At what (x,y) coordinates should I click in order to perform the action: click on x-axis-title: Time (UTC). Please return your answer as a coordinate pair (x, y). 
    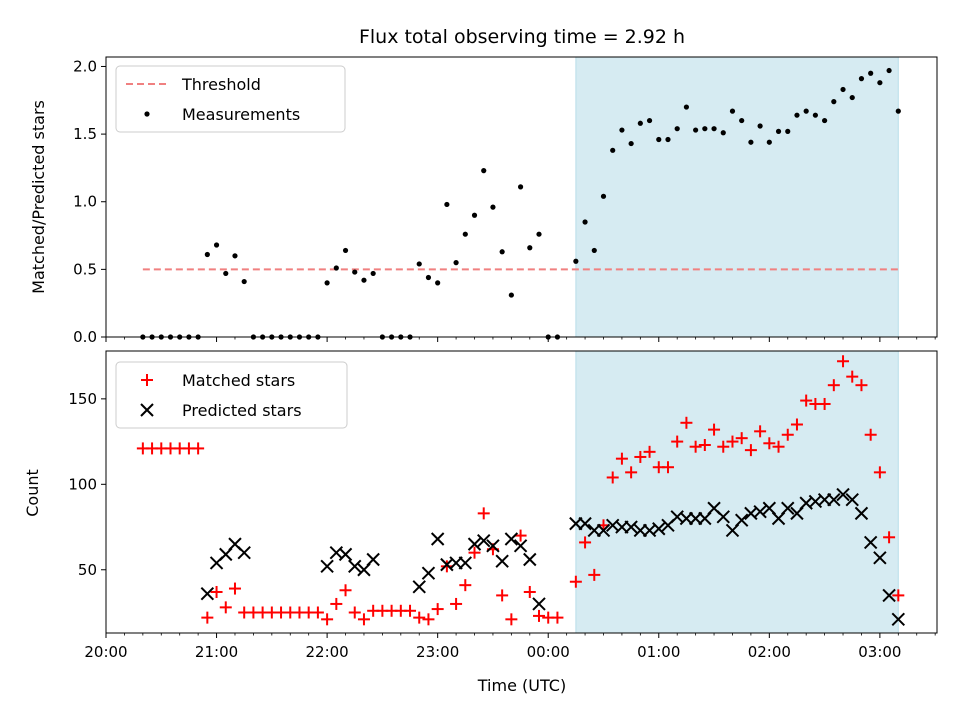
    Looking at the image, I should click on (521, 685).